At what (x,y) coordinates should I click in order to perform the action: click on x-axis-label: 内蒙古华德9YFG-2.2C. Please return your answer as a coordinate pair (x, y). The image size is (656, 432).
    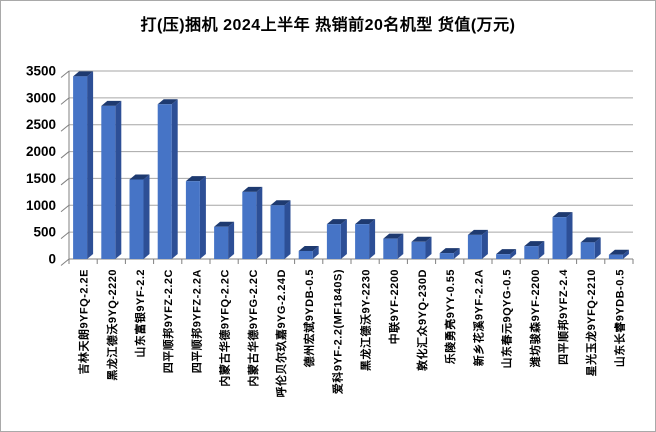
    Looking at the image, I should click on (253, 328).